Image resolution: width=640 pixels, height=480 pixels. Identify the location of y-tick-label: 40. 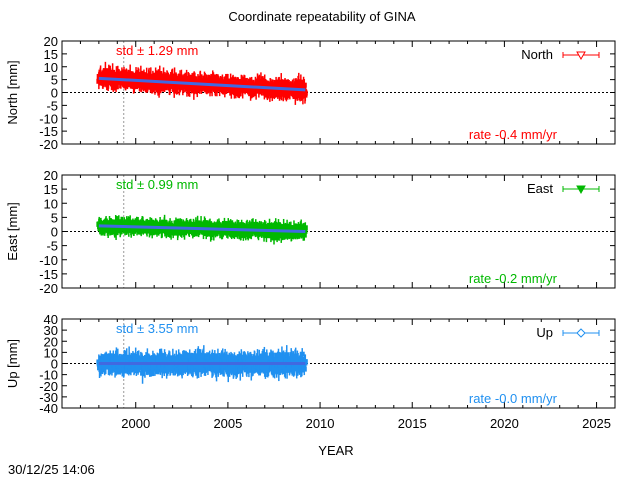
(51, 319).